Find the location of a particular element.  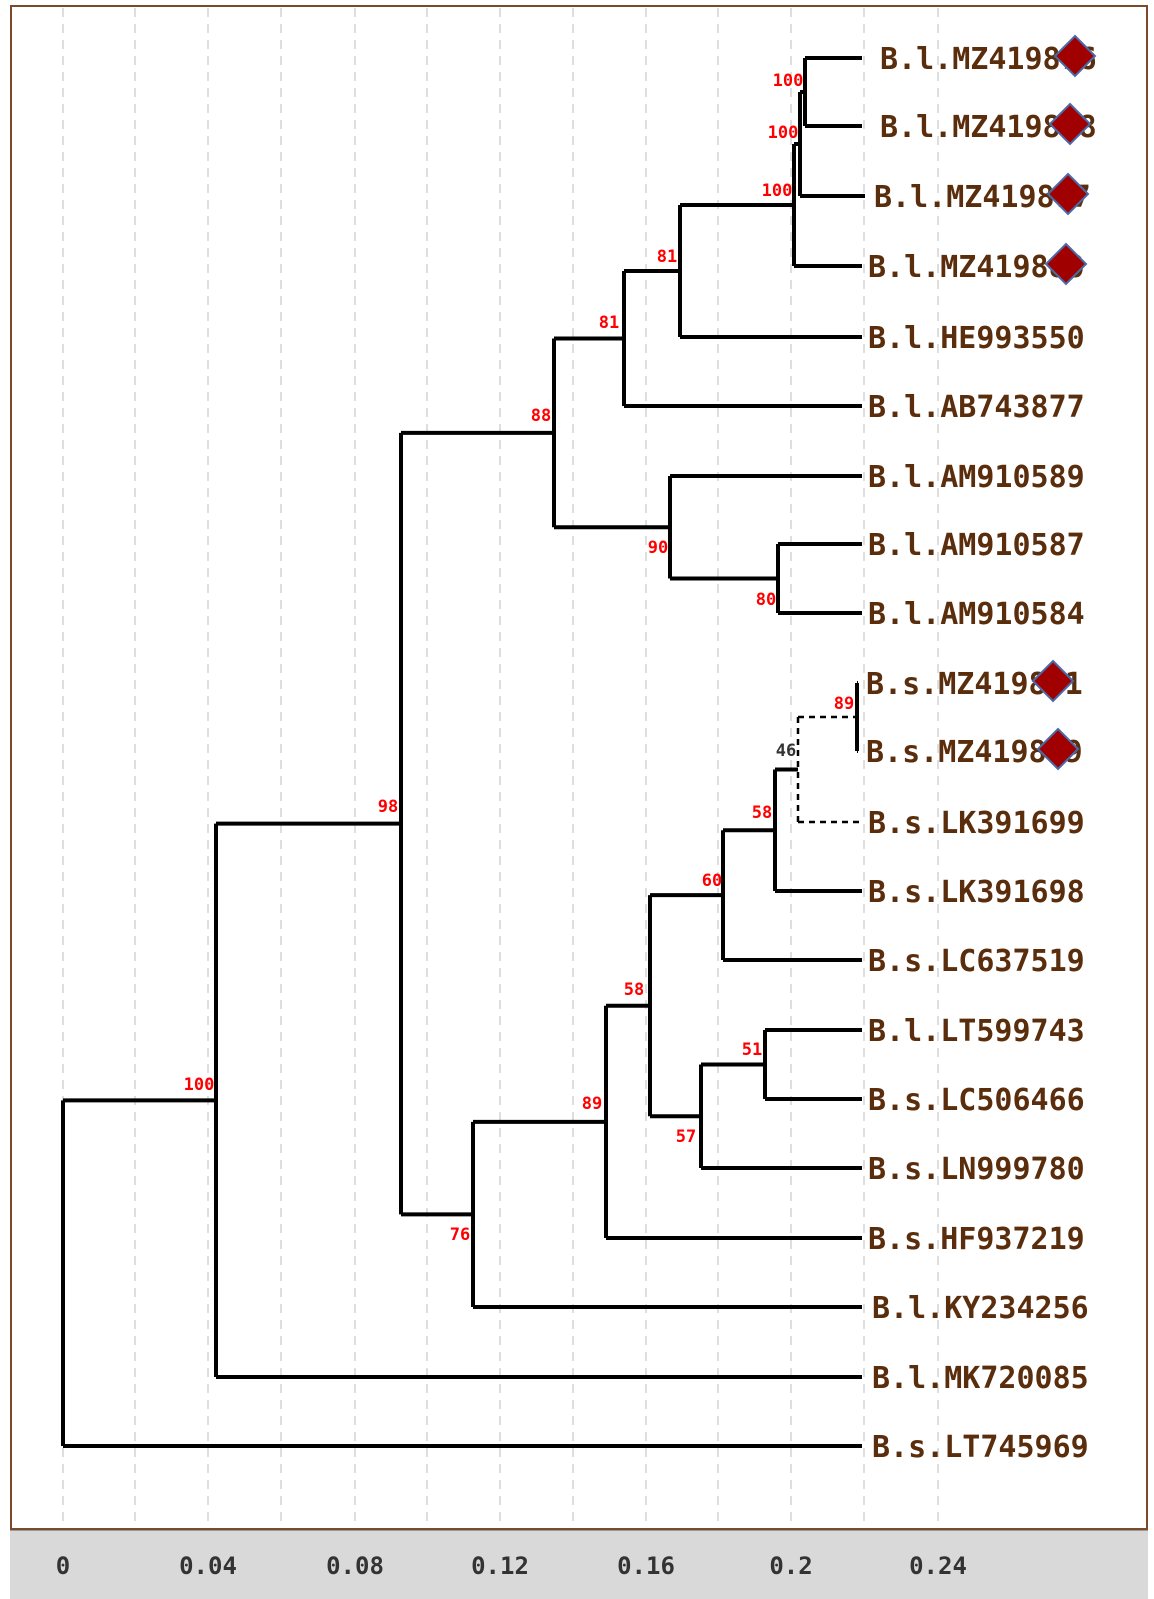

bootstrap-value: 88 is located at coordinates (541, 416).